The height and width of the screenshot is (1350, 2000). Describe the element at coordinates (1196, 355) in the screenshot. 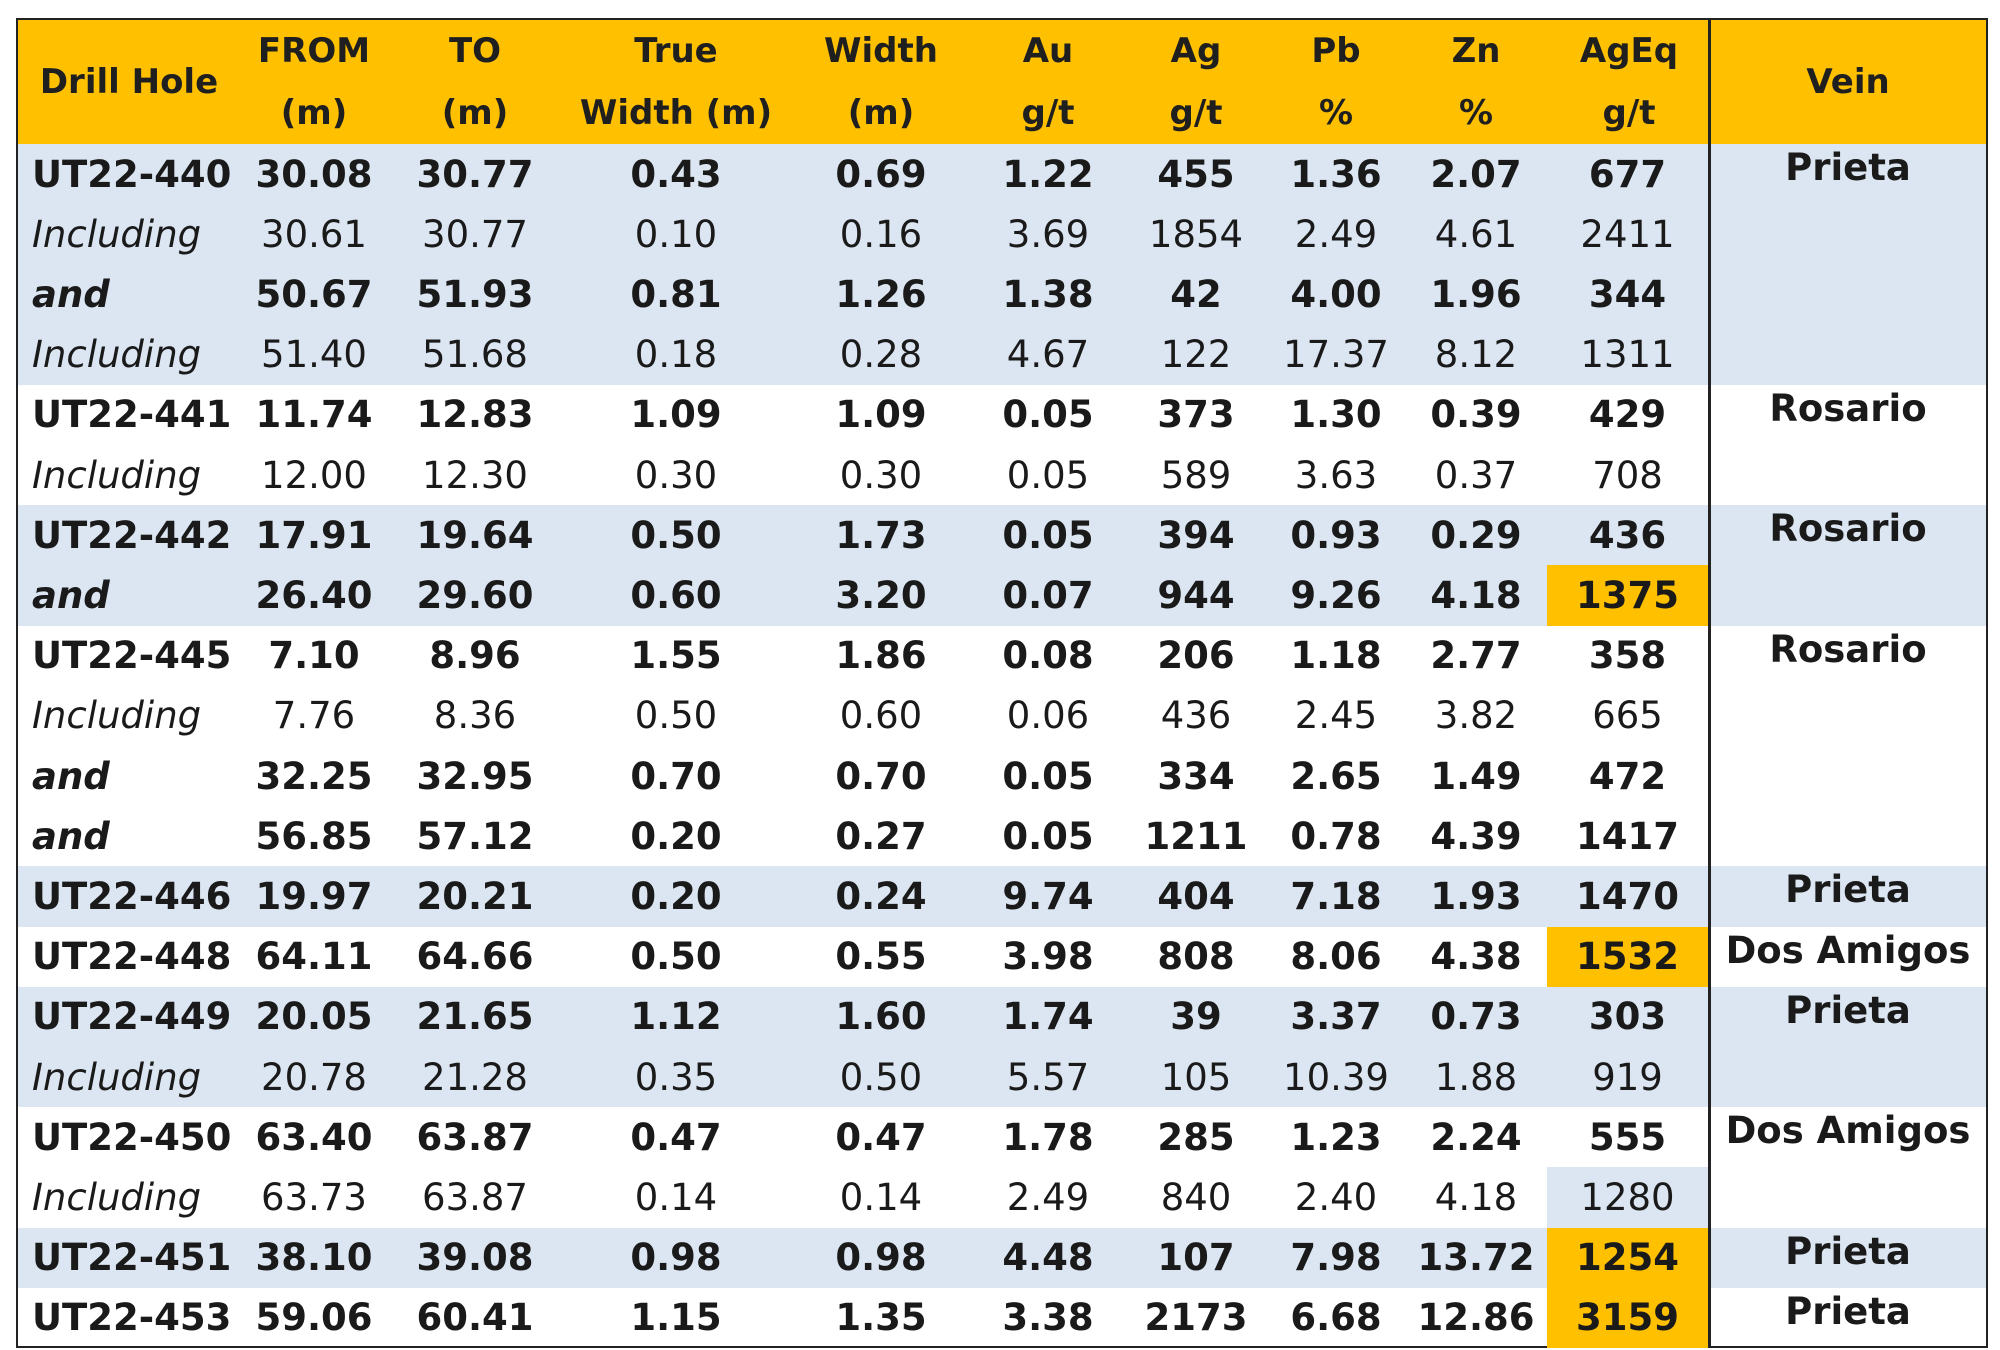

I see `cell-ag: 122` at that location.